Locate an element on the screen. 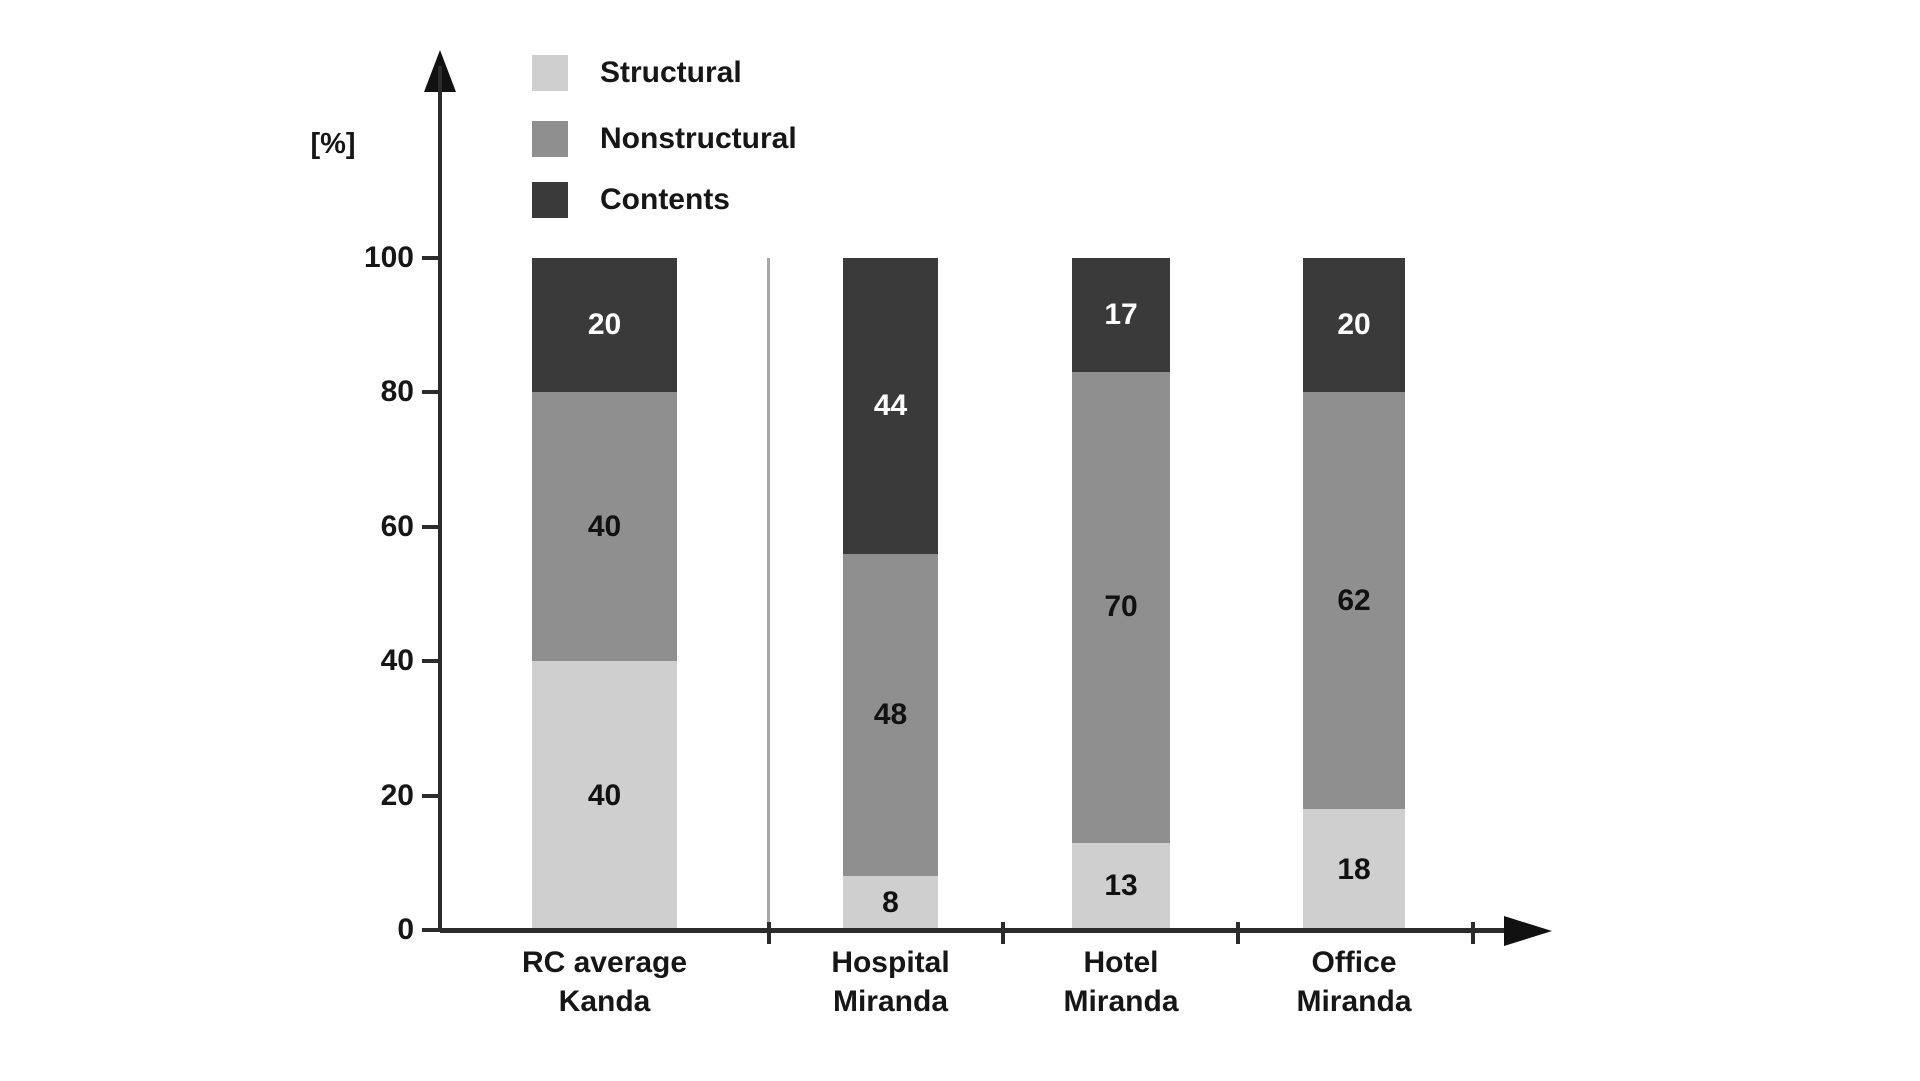 This screenshot has height=1081, width=1920. y-axis-unit-label: [%] is located at coordinates (333, 144).